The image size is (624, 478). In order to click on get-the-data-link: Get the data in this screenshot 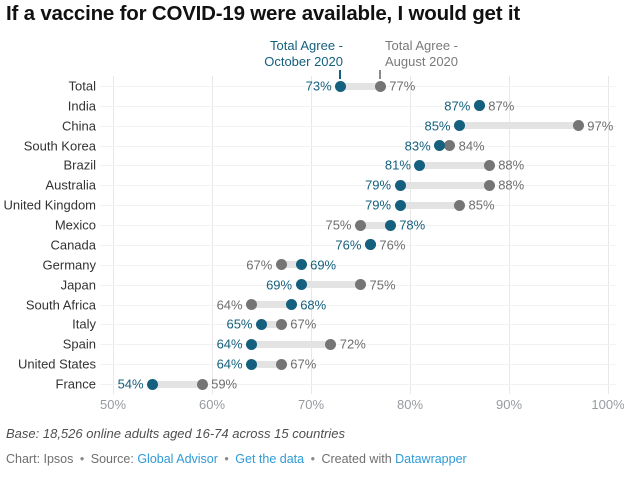, I will do `click(270, 459)`.